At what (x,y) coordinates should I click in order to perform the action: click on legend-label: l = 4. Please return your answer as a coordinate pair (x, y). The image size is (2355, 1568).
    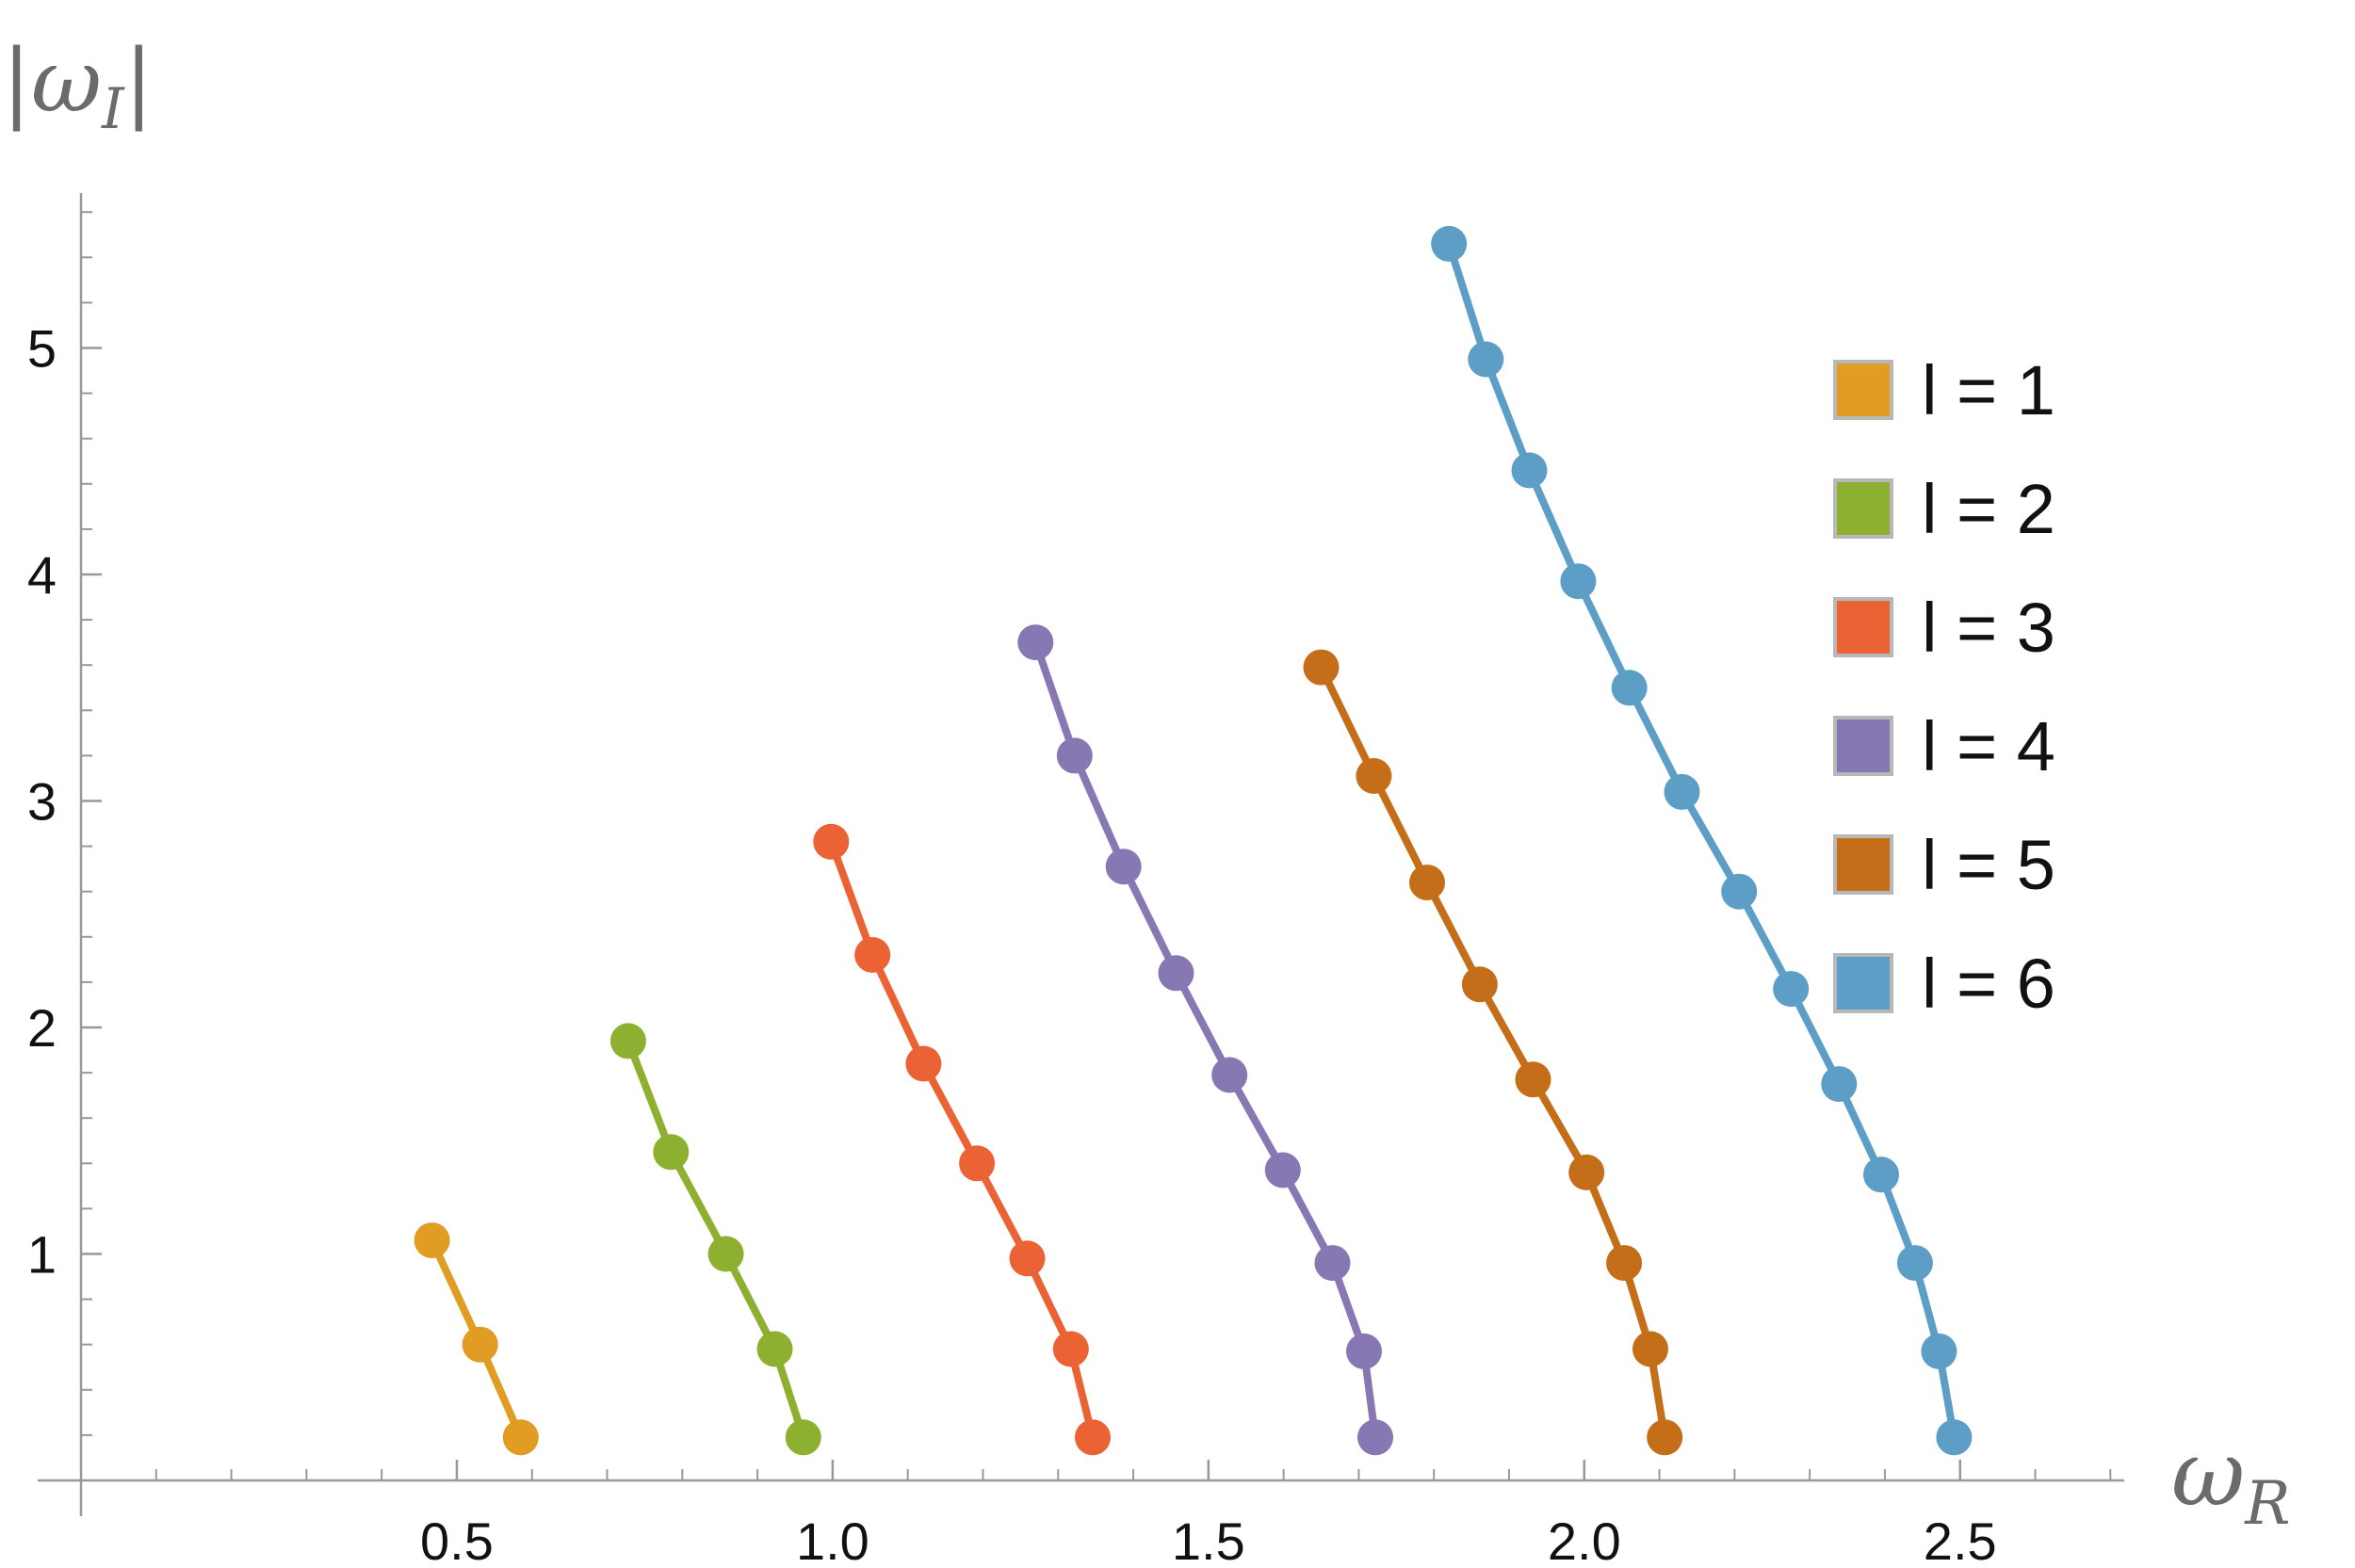
    Looking at the image, I should click on (1988, 746).